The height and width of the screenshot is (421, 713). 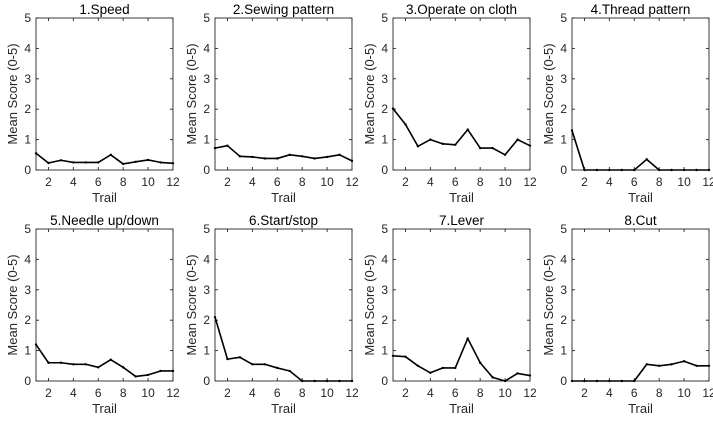 What do you see at coordinates (283, 408) in the screenshot?
I see `x-axis-title: Trail` at bounding box center [283, 408].